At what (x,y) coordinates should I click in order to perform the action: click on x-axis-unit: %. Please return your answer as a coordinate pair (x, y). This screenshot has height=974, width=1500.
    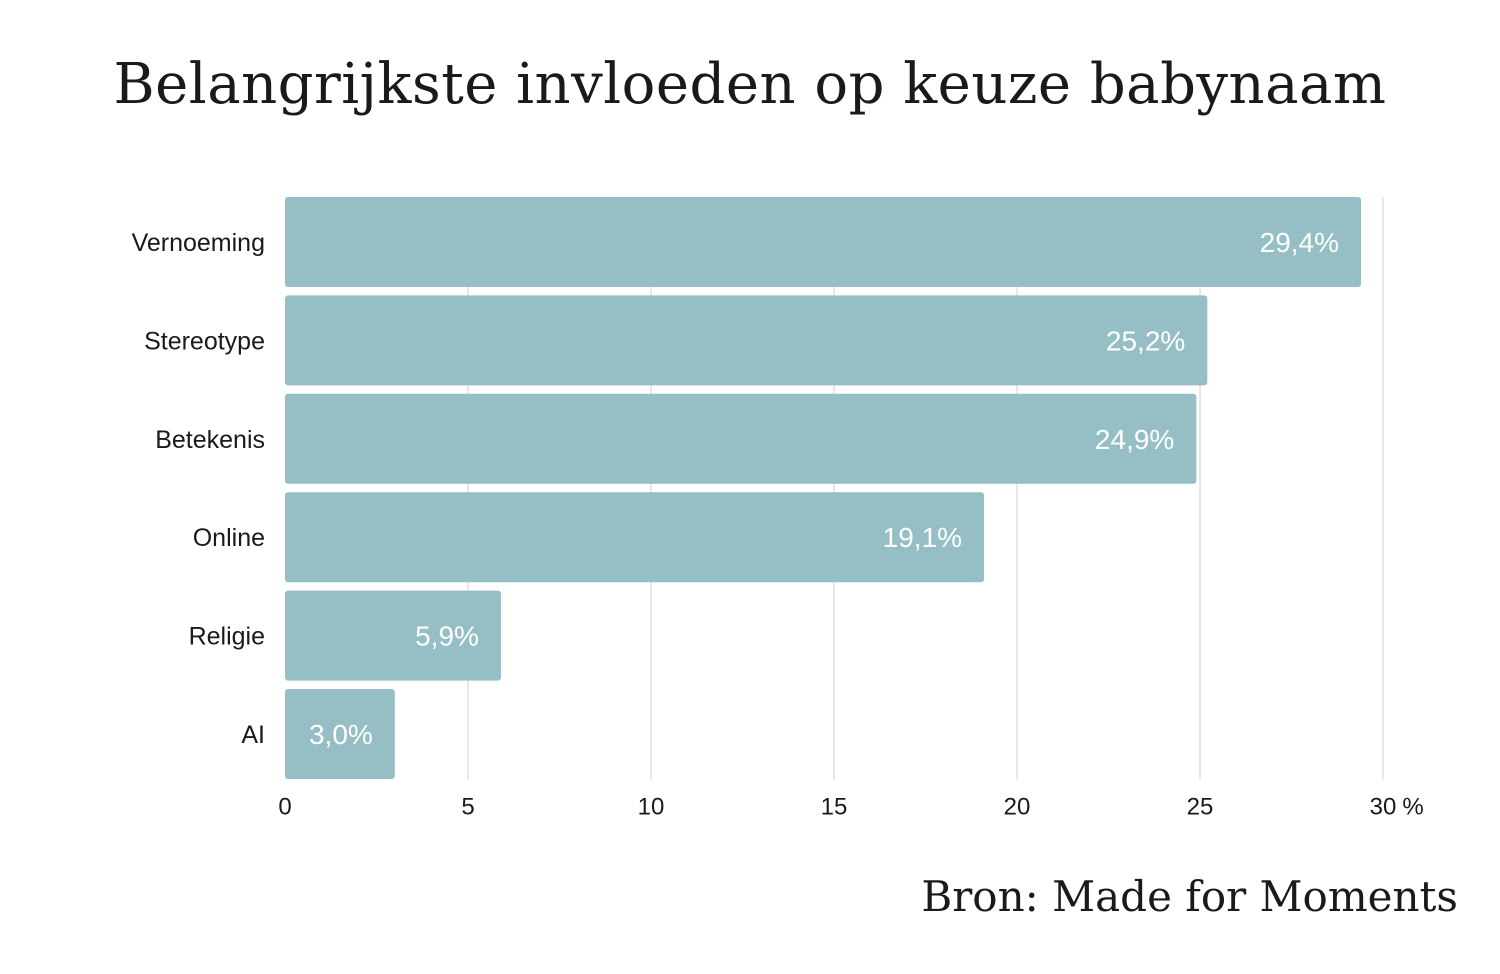
    Looking at the image, I should click on (1412, 806).